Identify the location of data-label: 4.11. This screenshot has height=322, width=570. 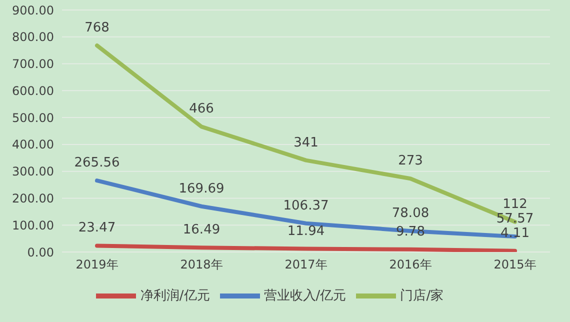
(515, 233).